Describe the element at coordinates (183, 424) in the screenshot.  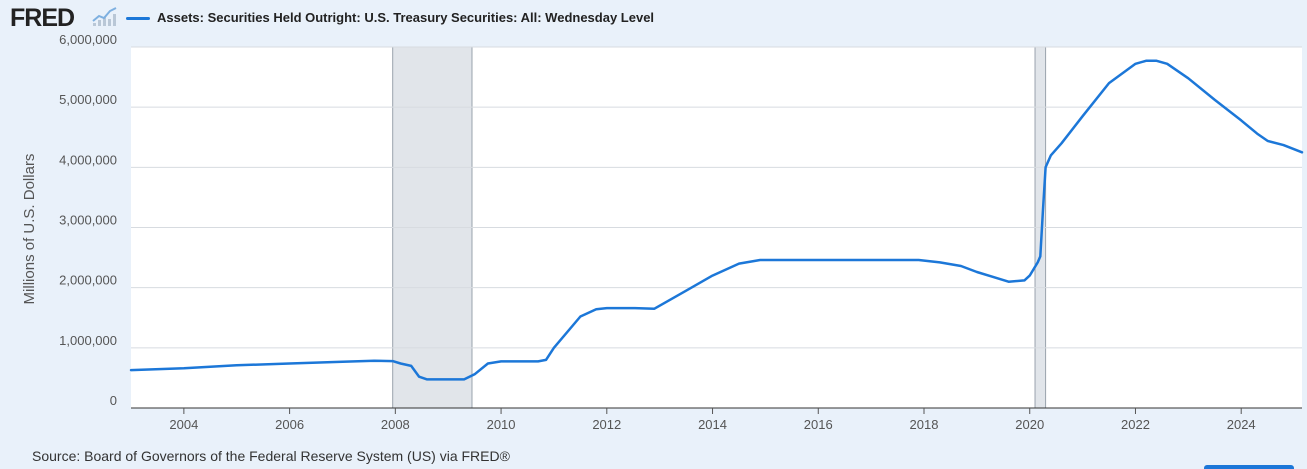
I see `x-tick-label: 2004` at that location.